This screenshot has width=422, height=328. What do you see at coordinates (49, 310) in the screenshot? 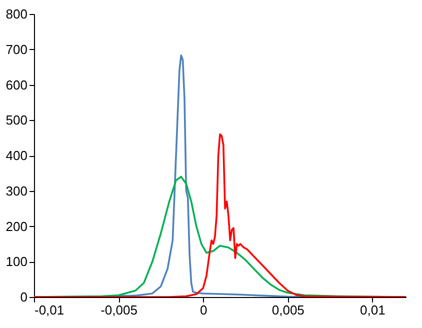
I see `x-tick-label: -0,01` at bounding box center [49, 310].